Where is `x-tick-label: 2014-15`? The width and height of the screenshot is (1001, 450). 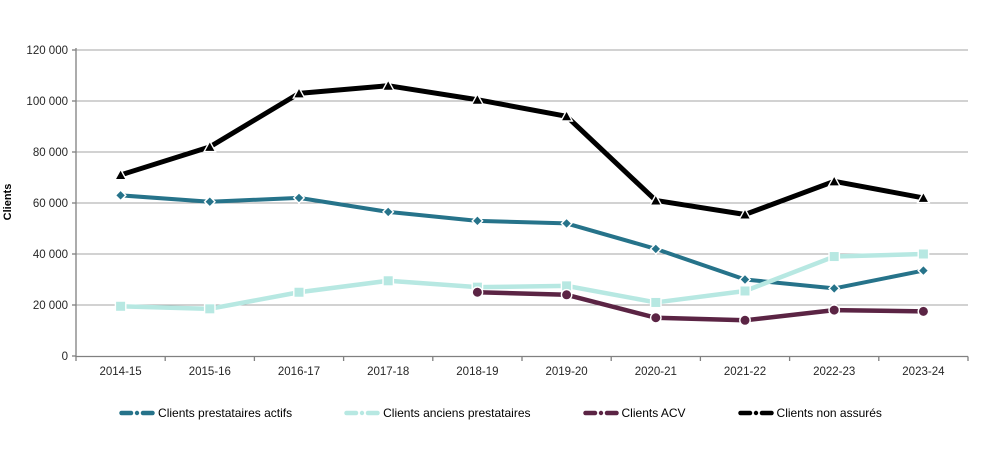 x-tick-label: 2014-15 is located at coordinates (120, 372).